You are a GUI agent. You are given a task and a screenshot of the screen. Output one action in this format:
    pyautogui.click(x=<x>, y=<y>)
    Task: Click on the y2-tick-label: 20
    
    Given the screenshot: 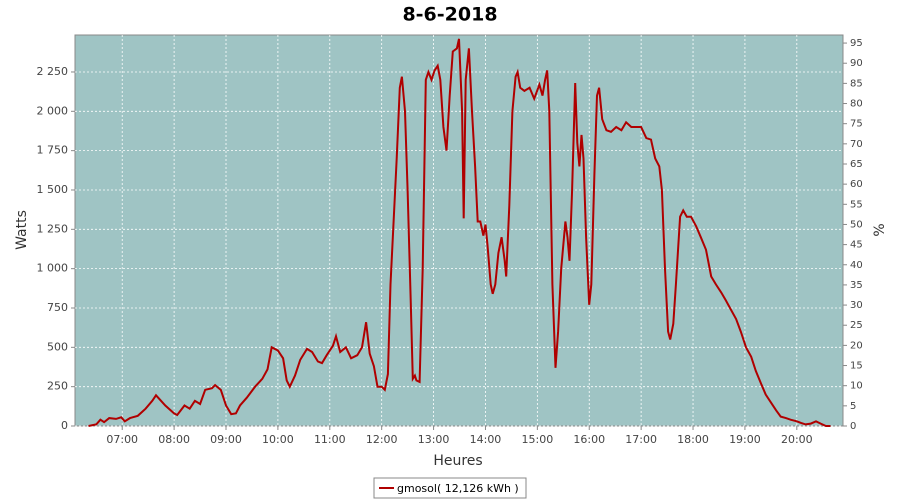 What is the action you would take?
    pyautogui.click(x=856, y=345)
    